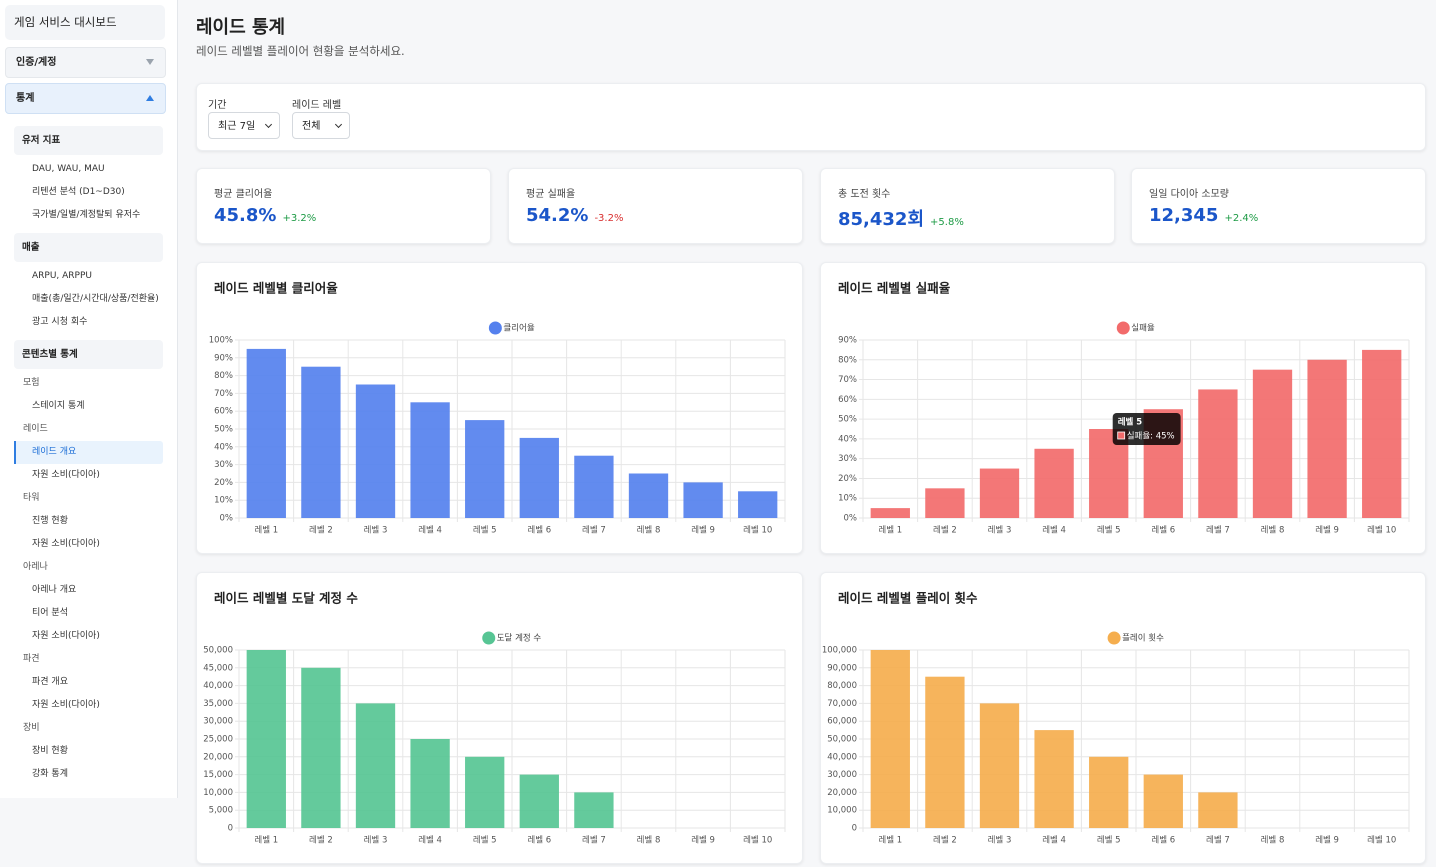  I want to click on filter-select: 최근 7일, so click(244, 125).